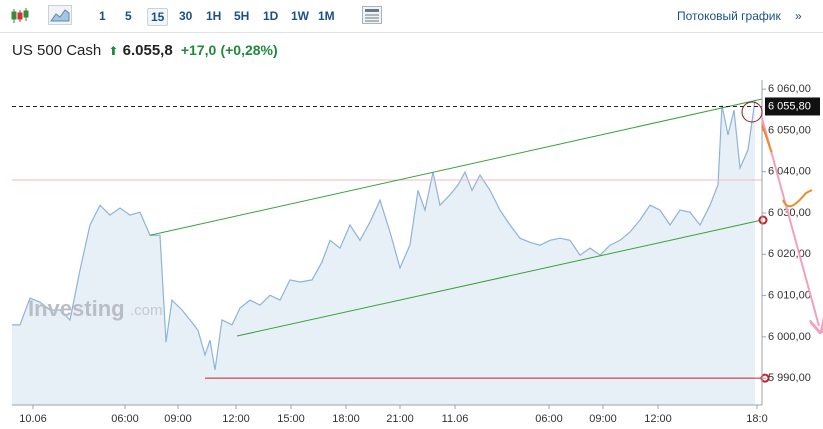  What do you see at coordinates (300, 16) in the screenshot?
I see `interval-button: 1W` at bounding box center [300, 16].